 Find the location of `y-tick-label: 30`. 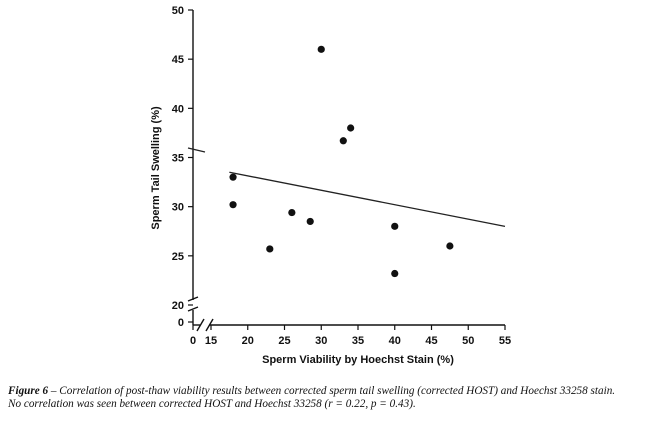

y-tick-label: 30 is located at coordinates (178, 208).